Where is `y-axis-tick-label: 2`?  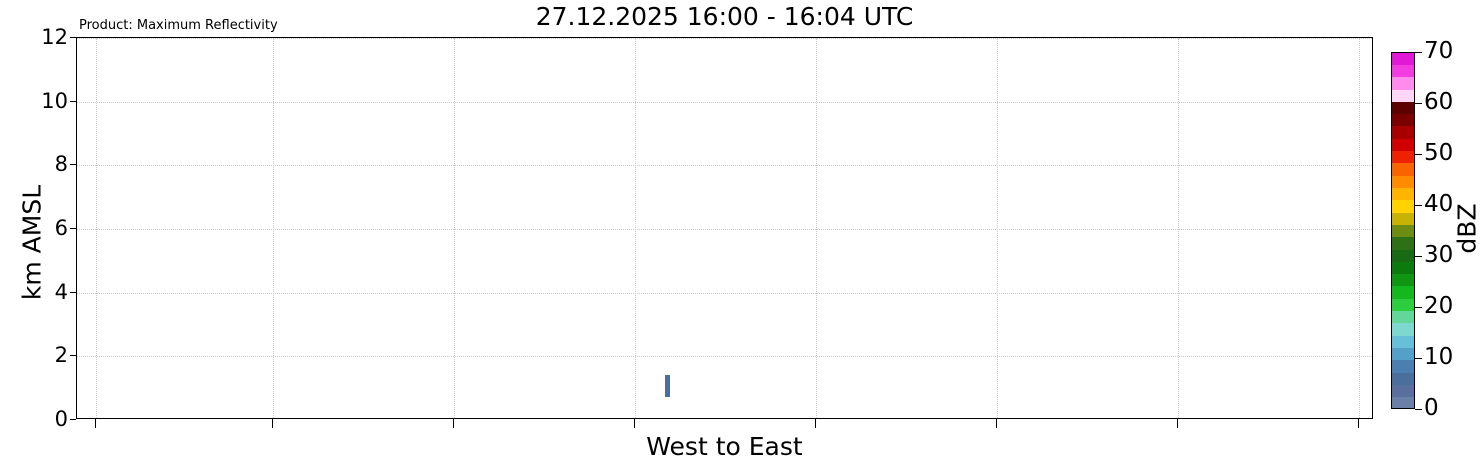
y-axis-tick-label: 2 is located at coordinates (61, 355).